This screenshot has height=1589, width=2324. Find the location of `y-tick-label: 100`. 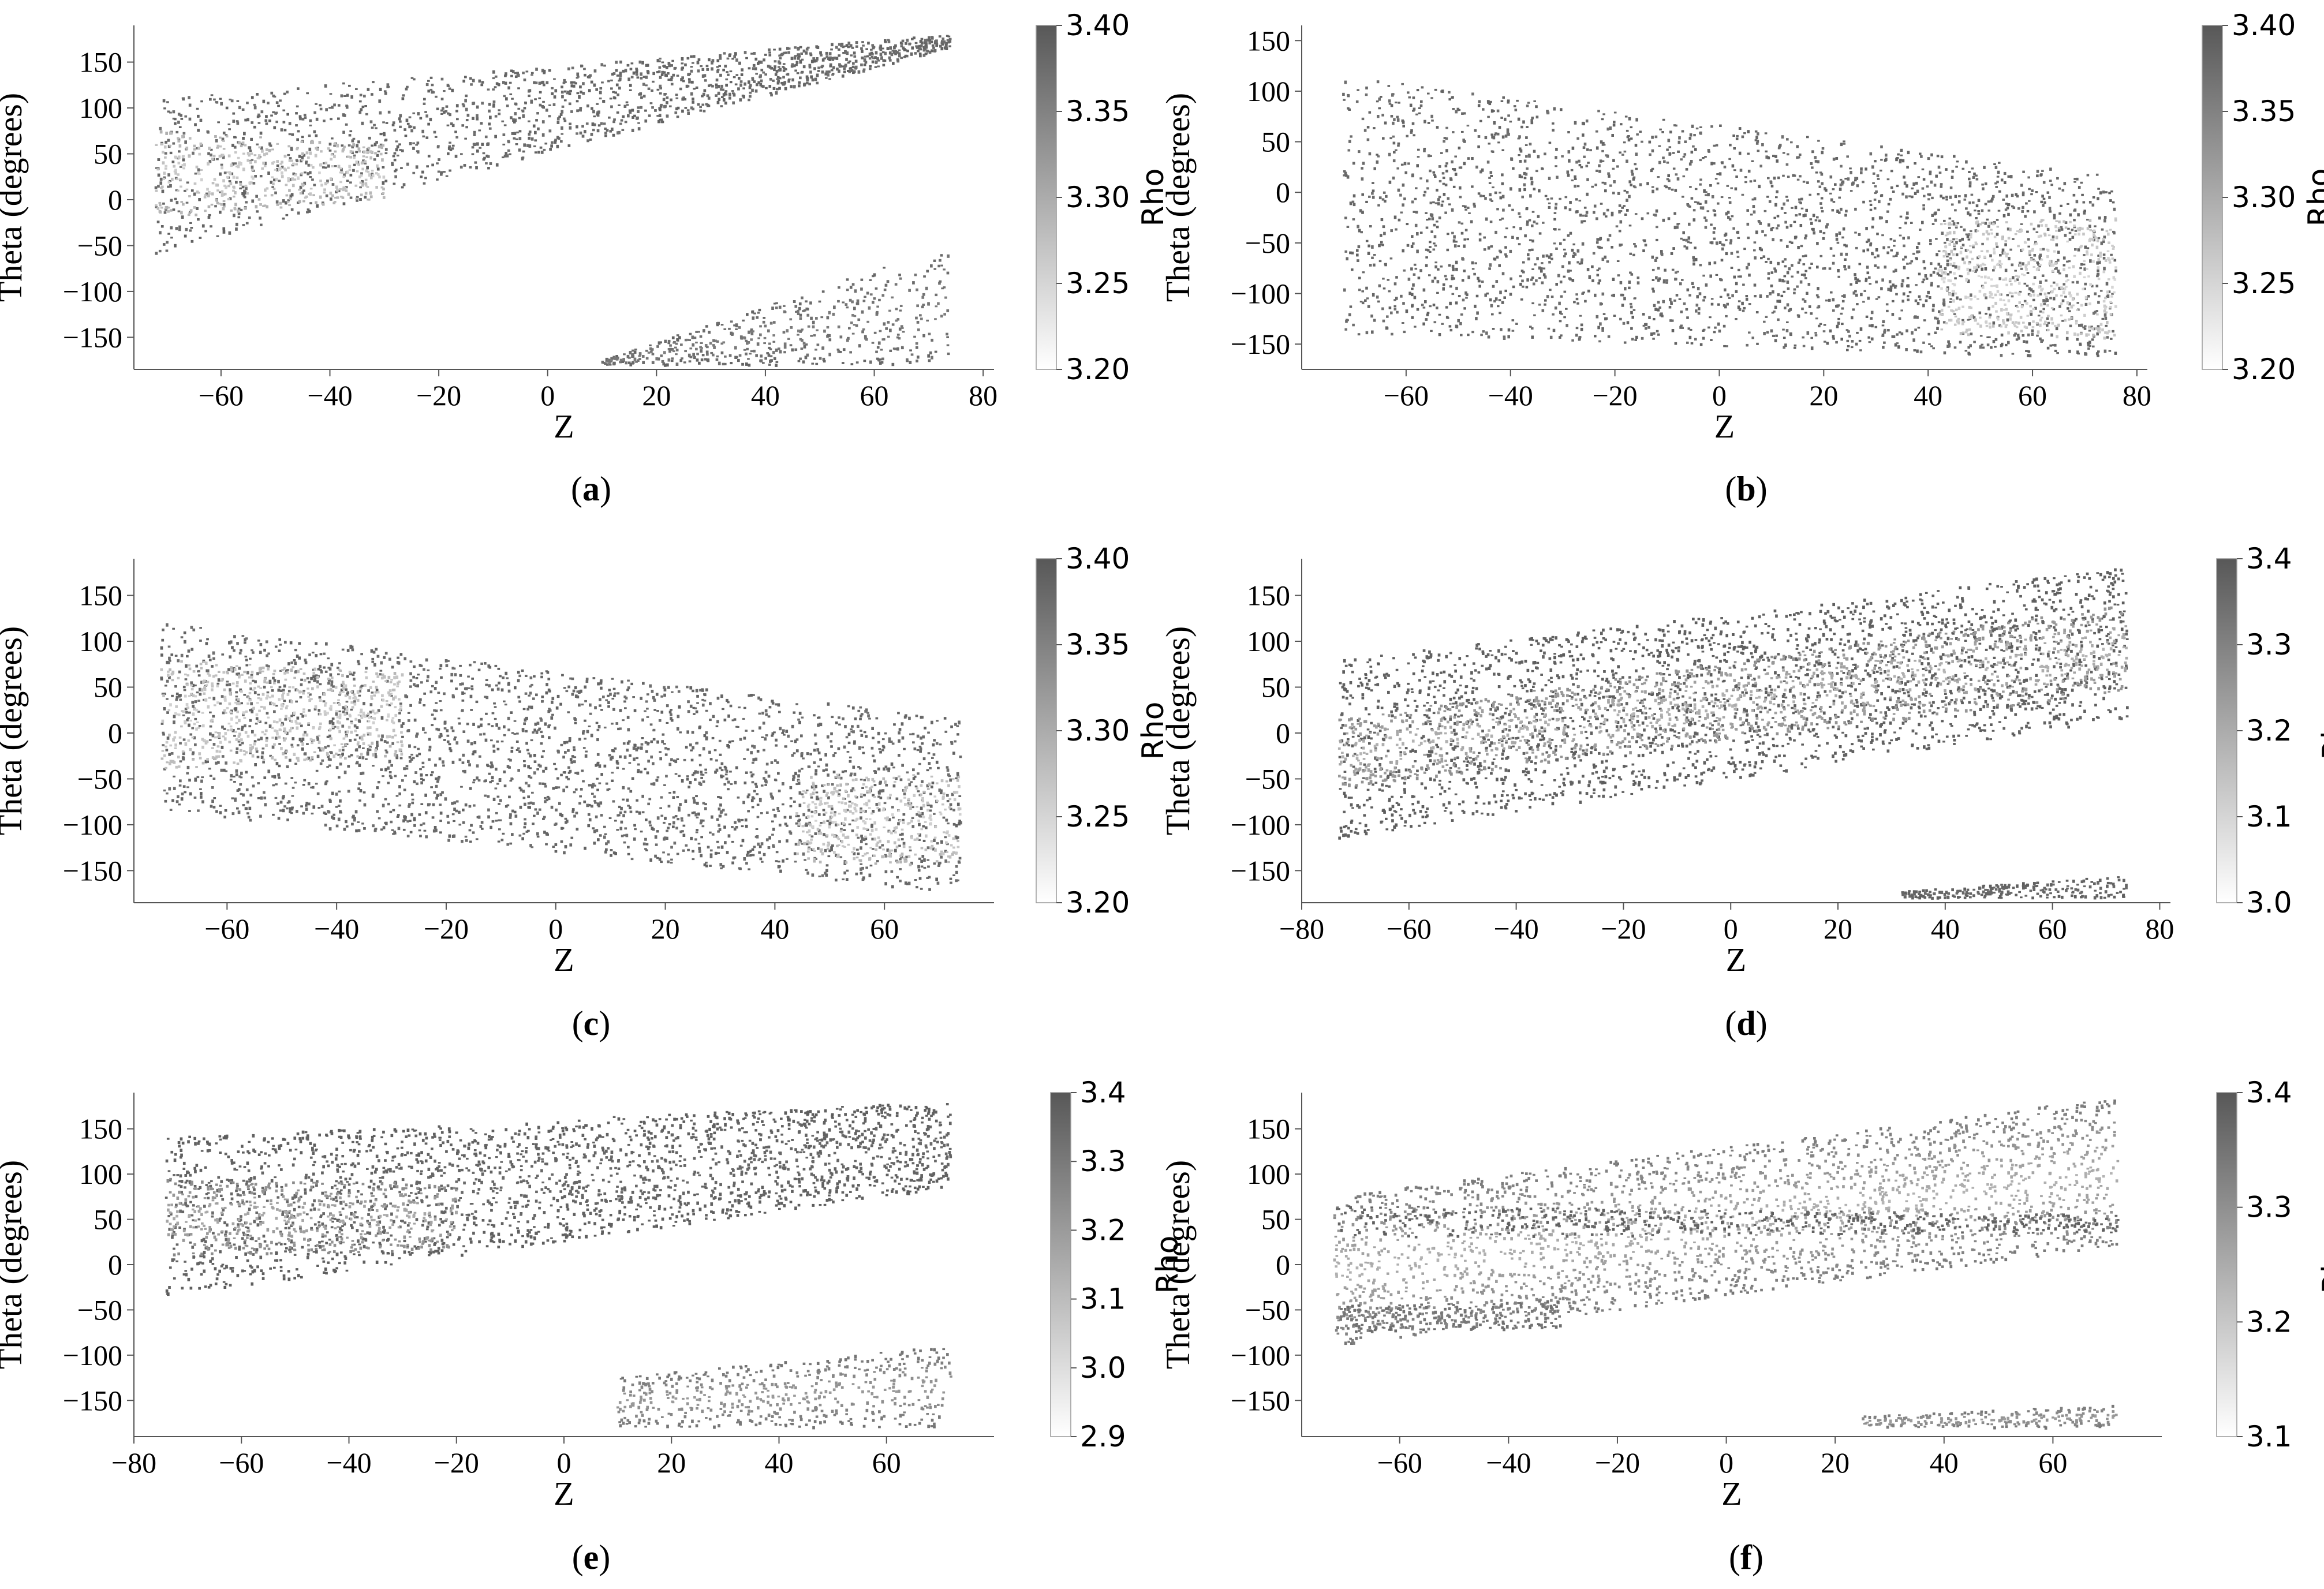

y-tick-label: 100 is located at coordinates (100, 108).